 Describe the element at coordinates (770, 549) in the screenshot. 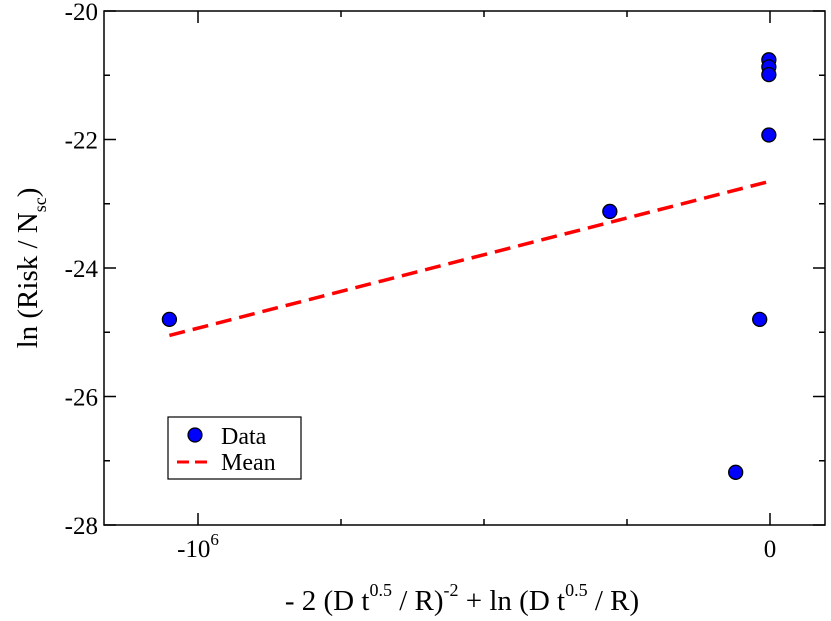

I see `x-tick-label: 0` at that location.